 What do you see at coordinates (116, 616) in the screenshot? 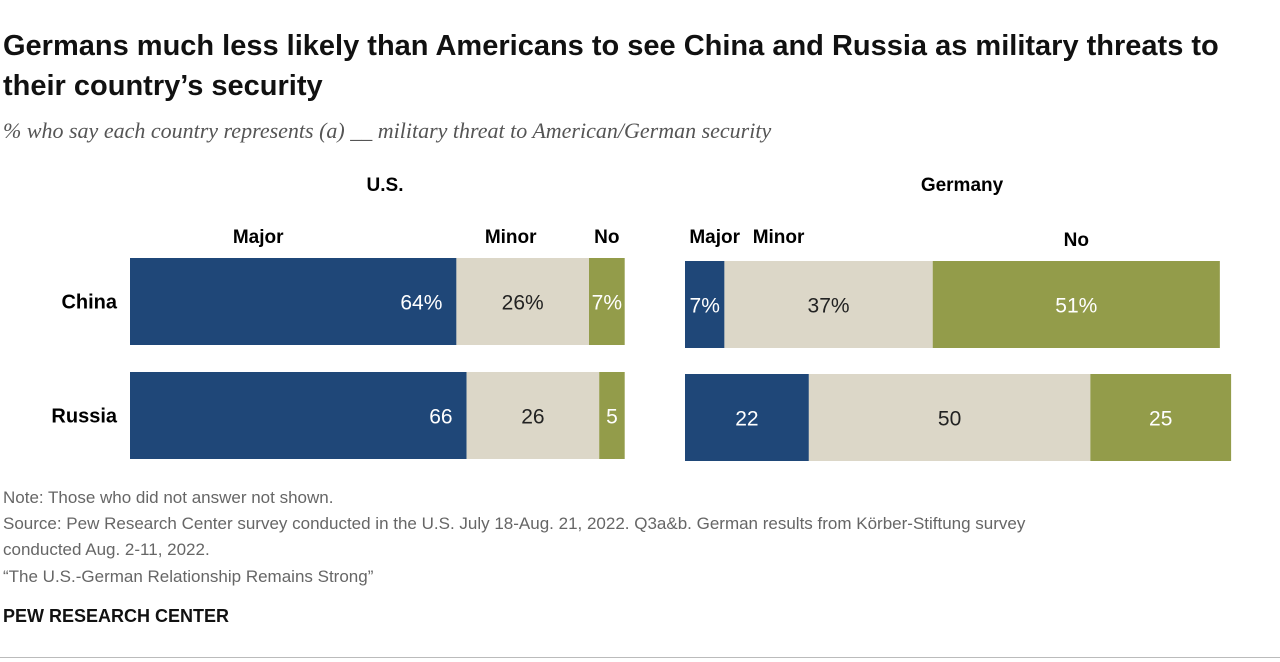
I see `brand-logo-text: PEW RESEARCH CENTER` at bounding box center [116, 616].